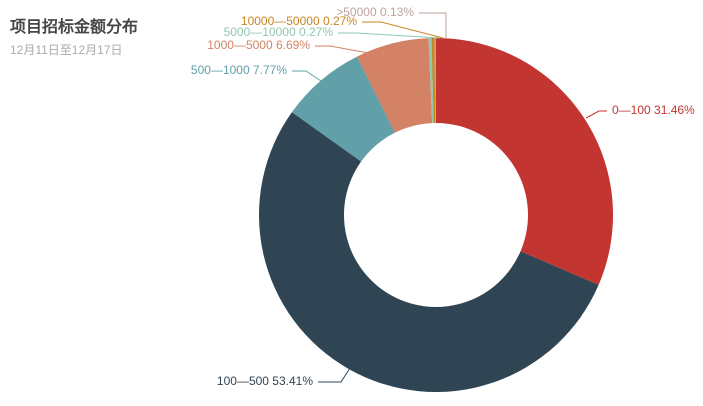 The width and height of the screenshot is (703, 406). I want to click on pie-label-1: 100—500 53.41%, so click(265, 381).